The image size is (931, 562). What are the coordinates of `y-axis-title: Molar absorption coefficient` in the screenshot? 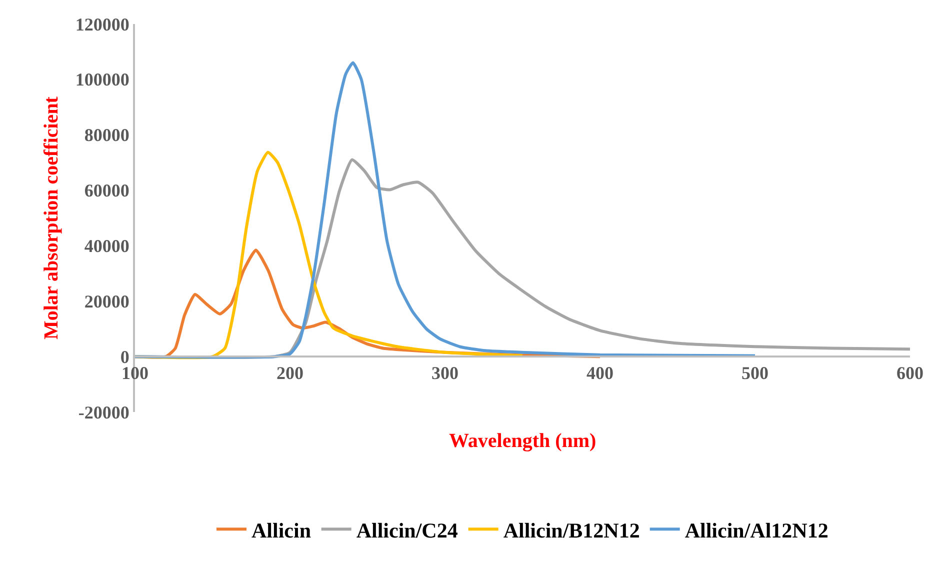 It's located at (51, 218).